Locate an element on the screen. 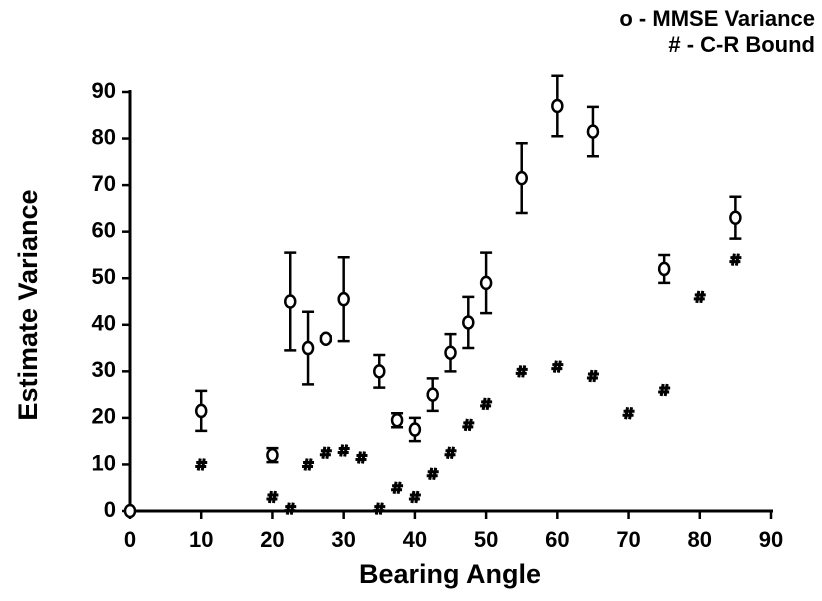  y-tick-label: 90 is located at coordinates (104, 90).